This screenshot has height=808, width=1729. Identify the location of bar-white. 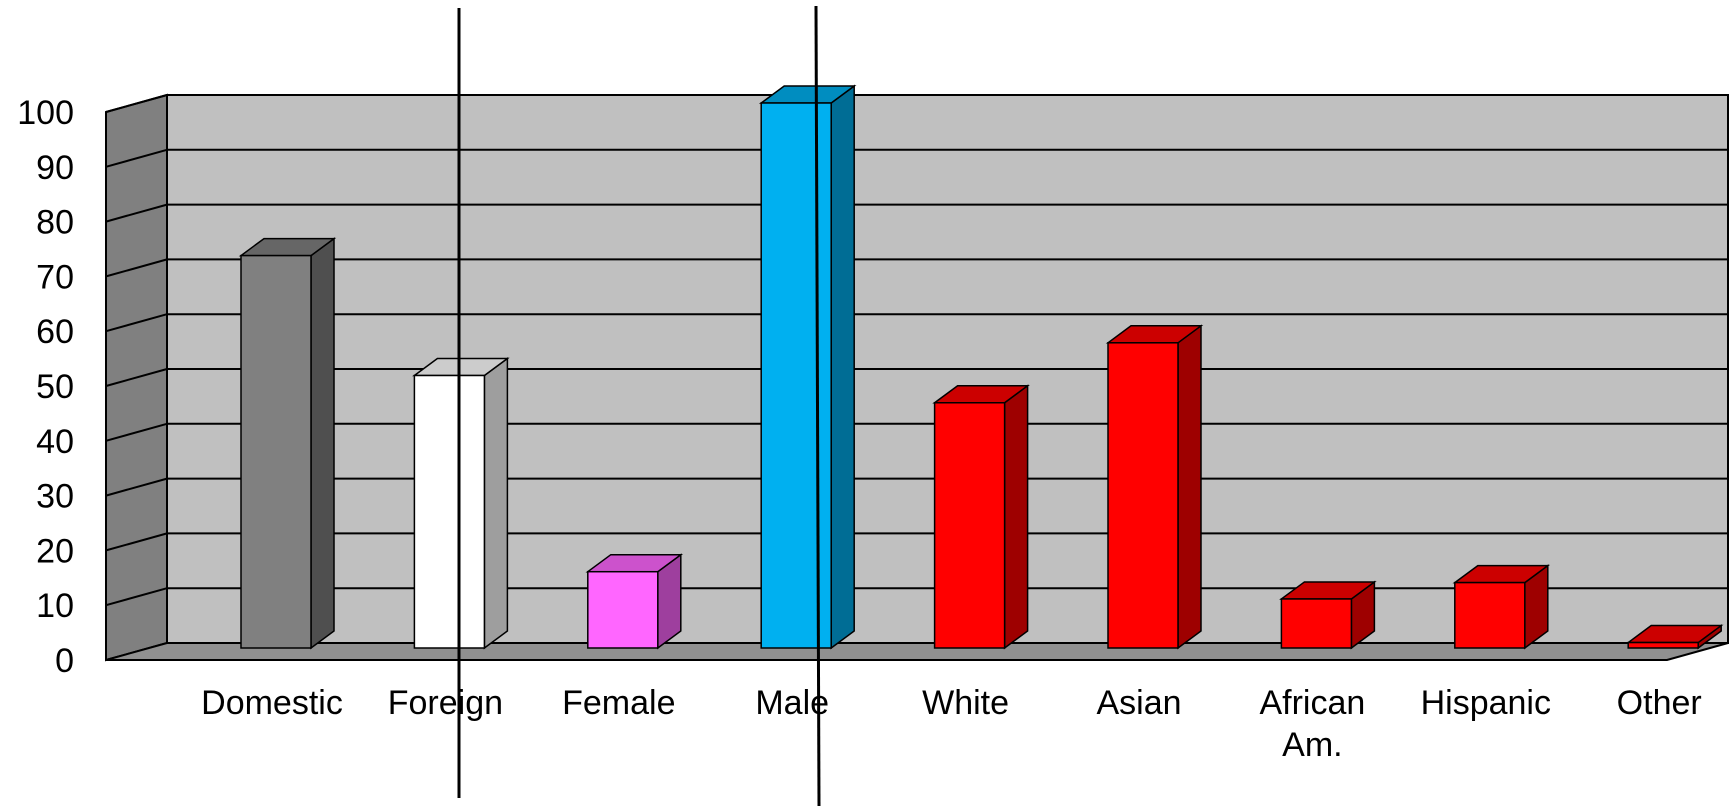
(981, 517).